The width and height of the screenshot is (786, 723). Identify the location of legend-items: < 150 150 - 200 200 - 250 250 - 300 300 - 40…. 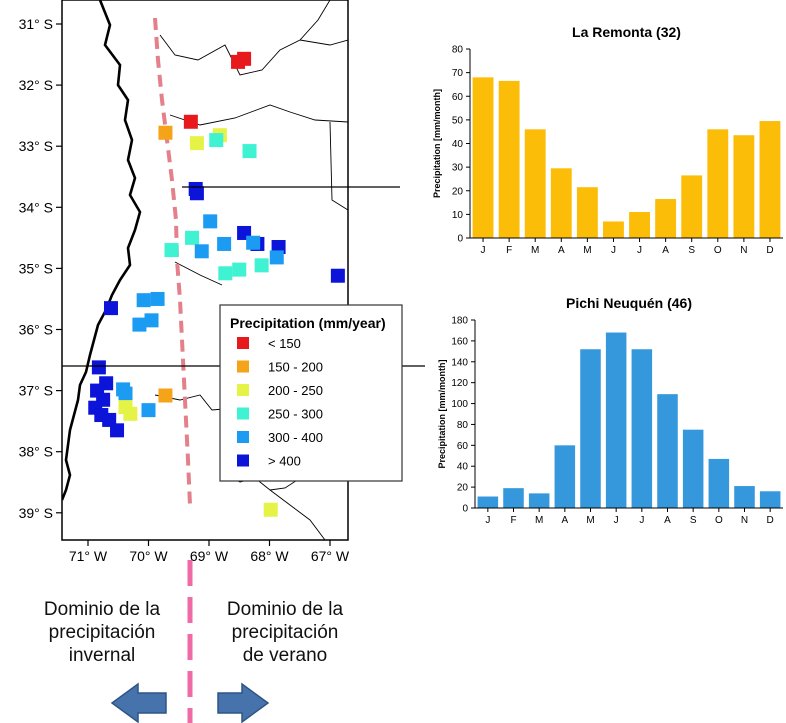
(280, 402).